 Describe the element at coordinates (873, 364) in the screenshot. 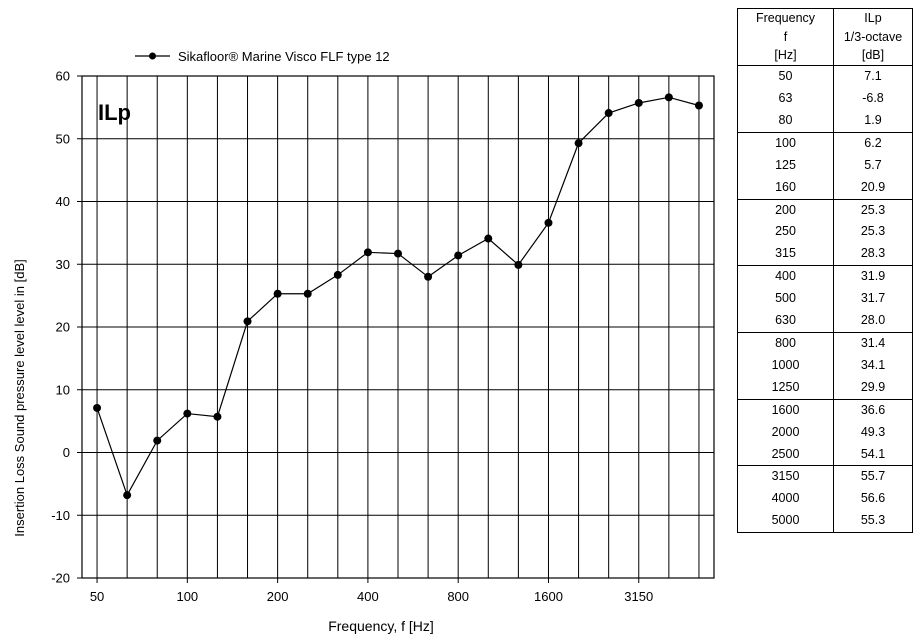

I see `cell-ilp-value: 34.1` at that location.